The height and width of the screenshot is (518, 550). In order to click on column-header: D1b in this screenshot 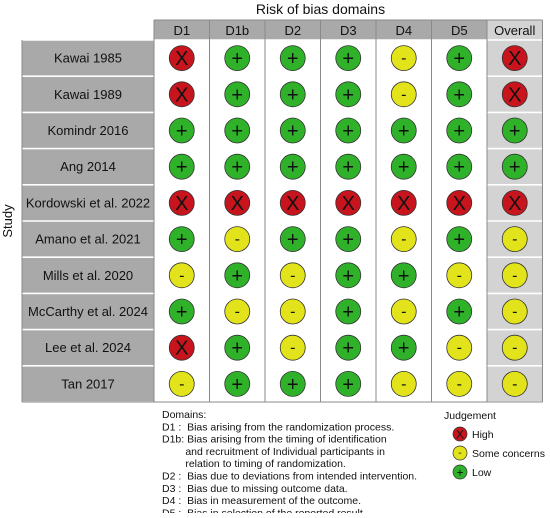, I will do `click(237, 30)`.